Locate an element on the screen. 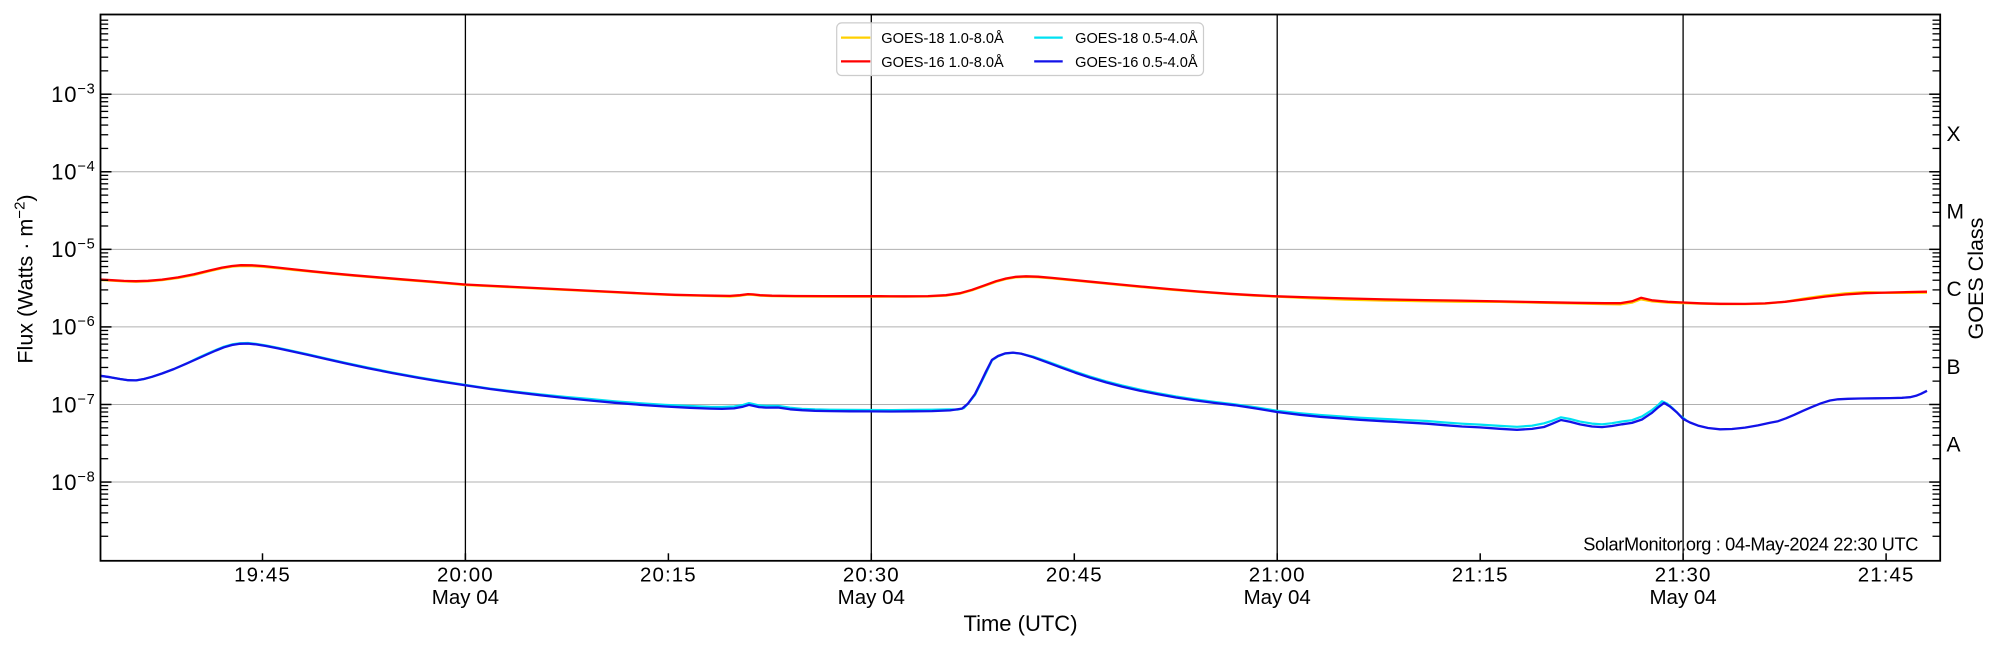 This screenshot has width=2000, height=650. svg-text: 20:15 is located at coordinates (668, 575).